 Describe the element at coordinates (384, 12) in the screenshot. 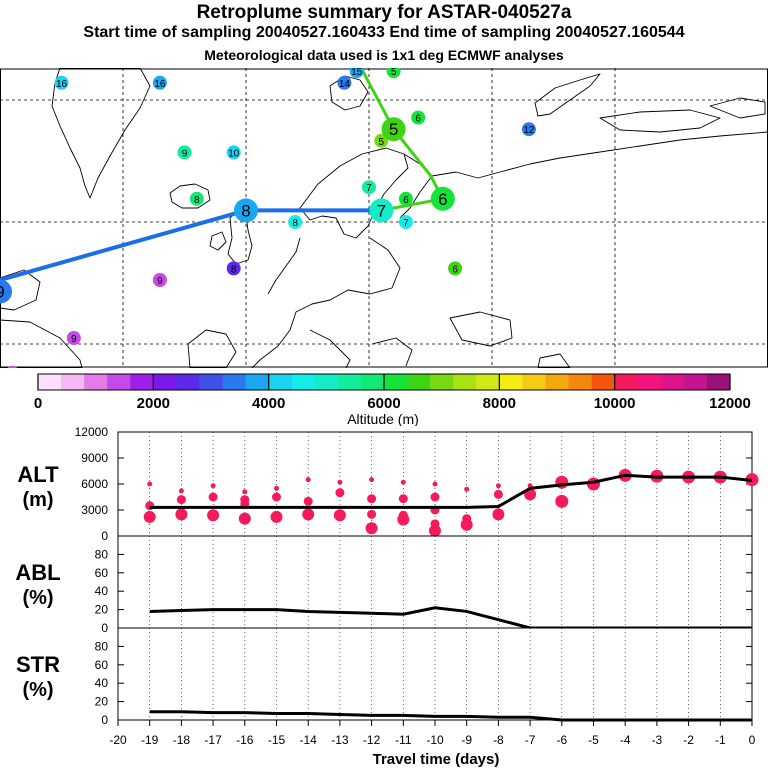

I see `chart-title: Retroplume summary for ASTAR-040527a` at that location.